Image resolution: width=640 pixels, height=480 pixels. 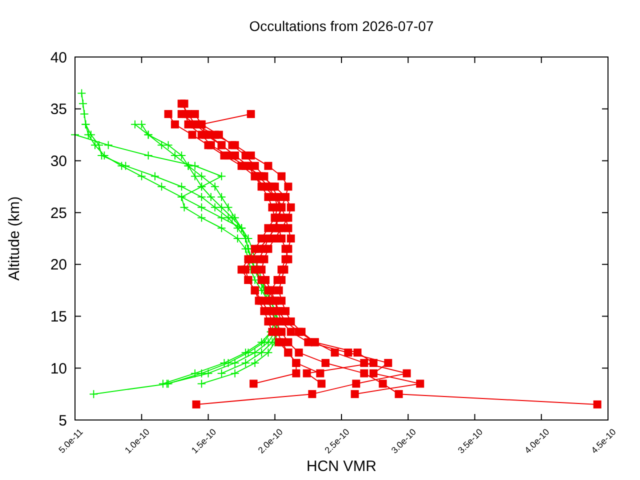 What do you see at coordinates (58, 109) in the screenshot?
I see `y-tick-label: 35` at bounding box center [58, 109].